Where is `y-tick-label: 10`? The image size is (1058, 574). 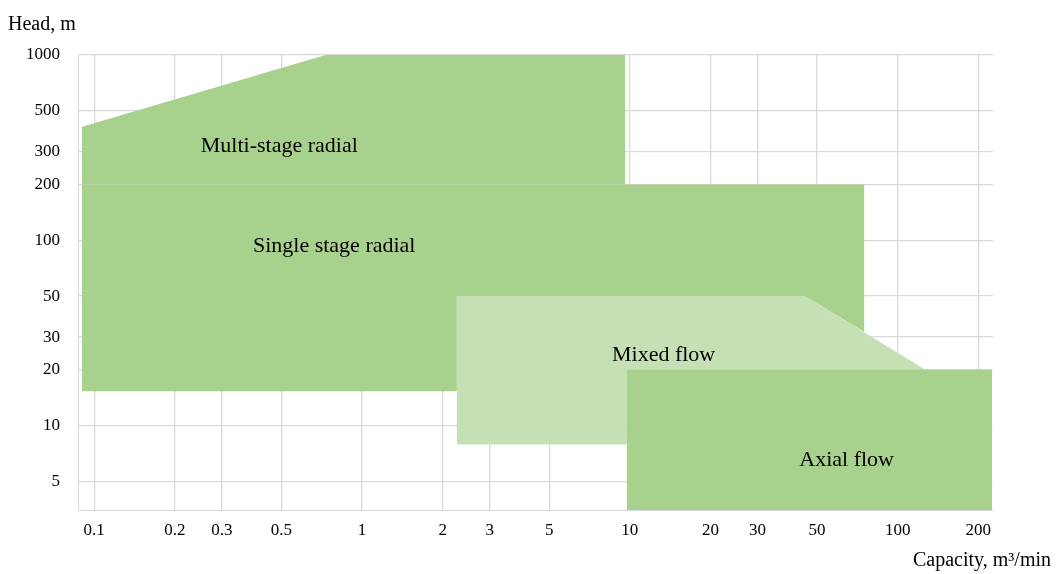
y-tick-label: 10 is located at coordinates (51, 424).